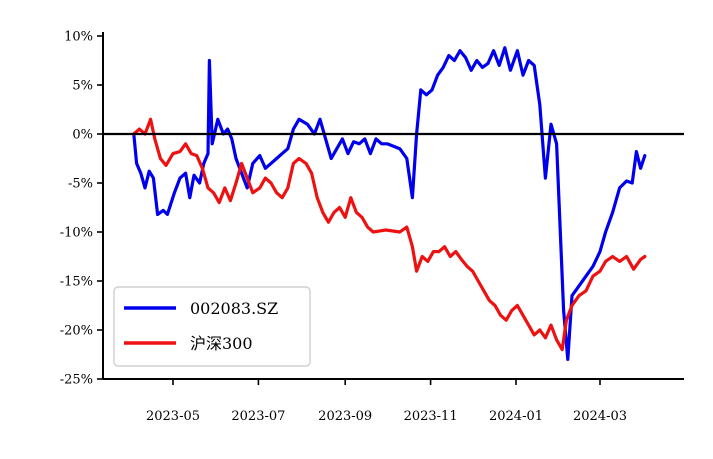  What do you see at coordinates (76, 331) in the screenshot?
I see `y-tick-label: -20%` at bounding box center [76, 331].